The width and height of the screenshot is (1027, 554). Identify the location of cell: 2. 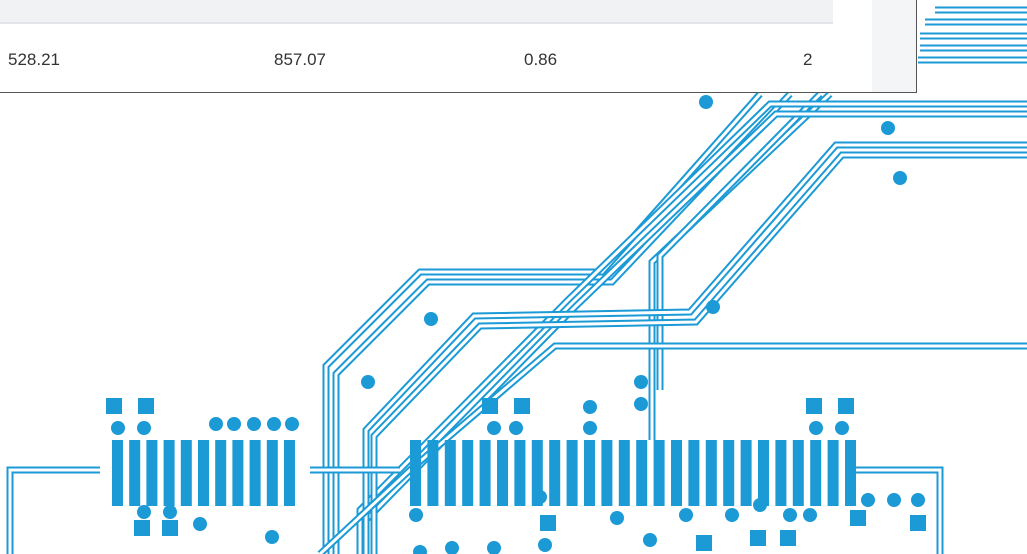
(808, 59).